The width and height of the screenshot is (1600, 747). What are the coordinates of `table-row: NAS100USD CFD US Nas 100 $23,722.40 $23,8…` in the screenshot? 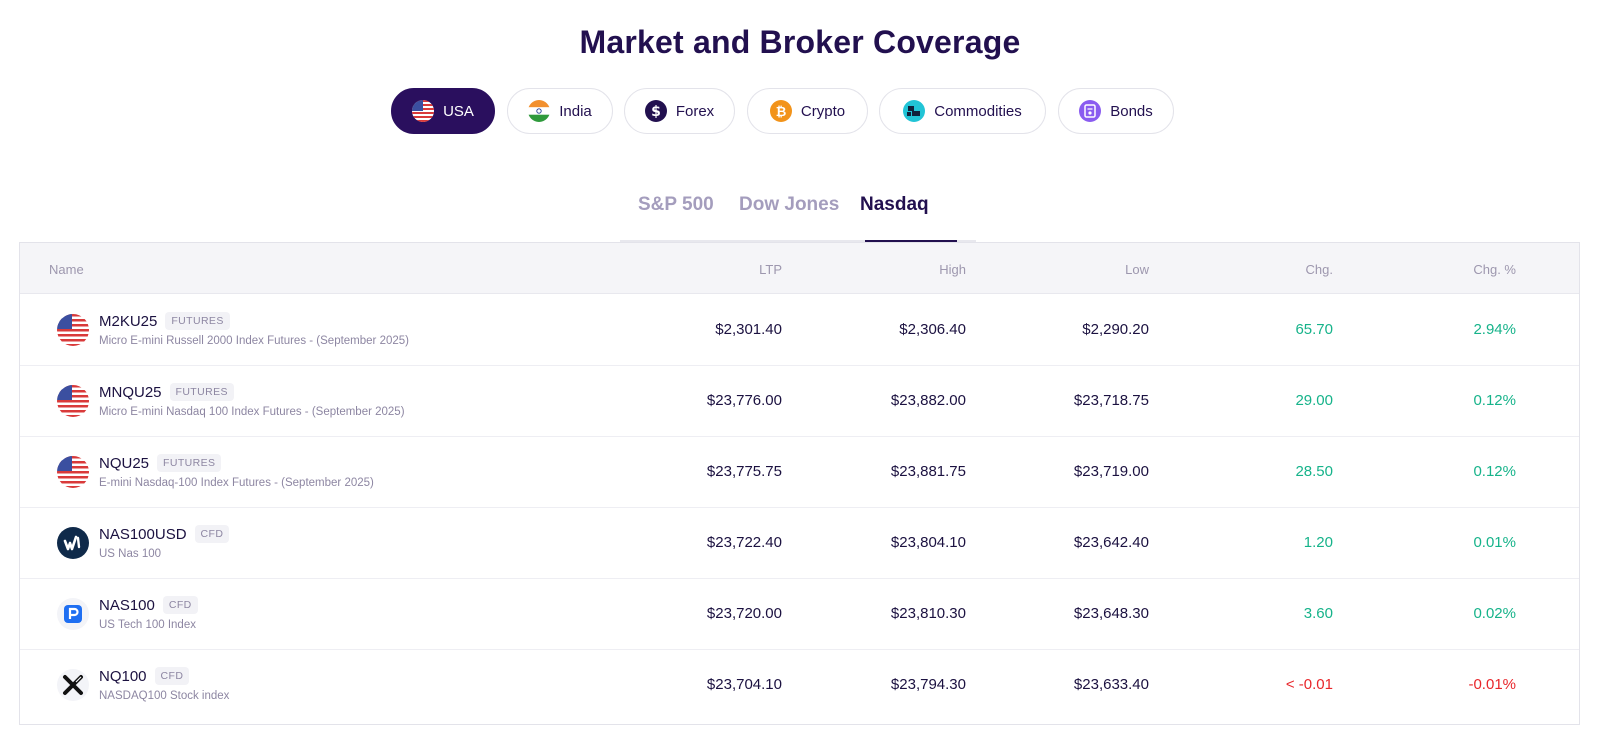 It's located at (799, 543).